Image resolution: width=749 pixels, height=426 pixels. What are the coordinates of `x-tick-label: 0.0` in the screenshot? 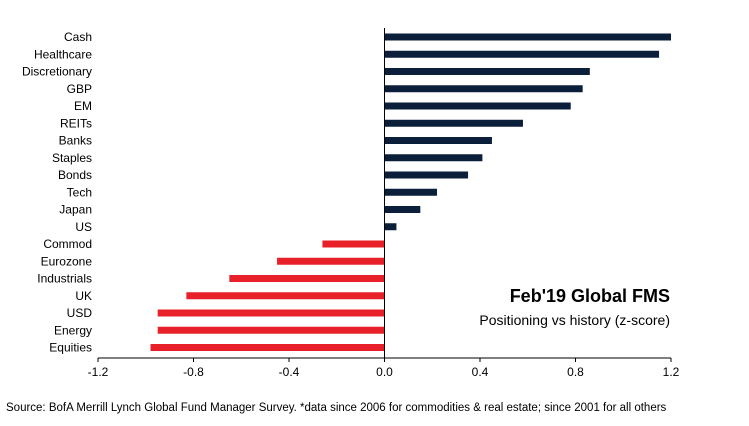 It's located at (384, 372).